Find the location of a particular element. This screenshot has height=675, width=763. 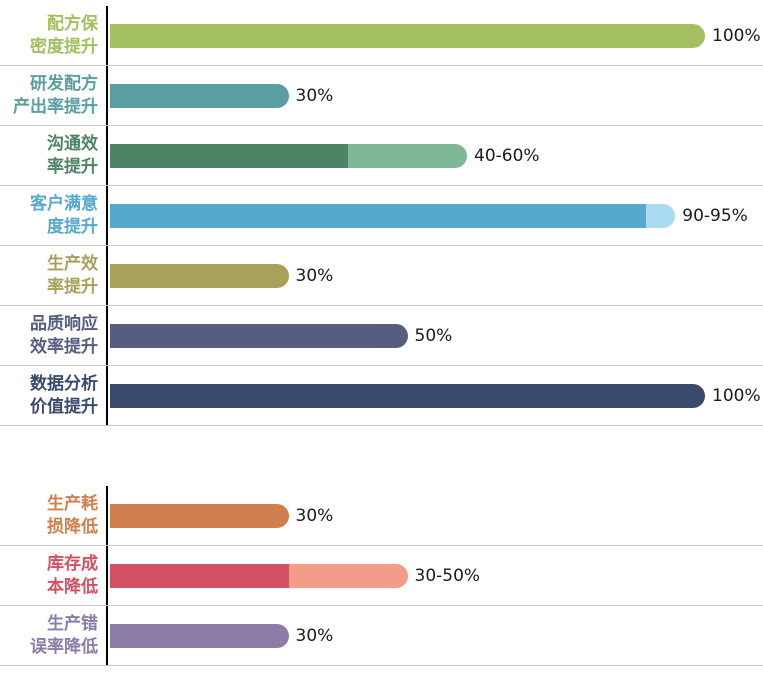

chart-row: 生产耗 损降低 30% is located at coordinates (381, 516).